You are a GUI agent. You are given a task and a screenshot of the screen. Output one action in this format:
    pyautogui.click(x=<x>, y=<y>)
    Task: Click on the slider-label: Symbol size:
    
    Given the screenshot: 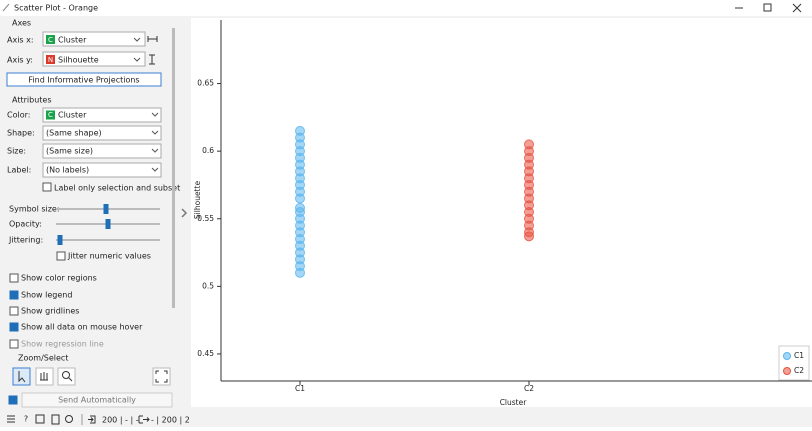 What is the action you would take?
    pyautogui.click(x=34, y=209)
    